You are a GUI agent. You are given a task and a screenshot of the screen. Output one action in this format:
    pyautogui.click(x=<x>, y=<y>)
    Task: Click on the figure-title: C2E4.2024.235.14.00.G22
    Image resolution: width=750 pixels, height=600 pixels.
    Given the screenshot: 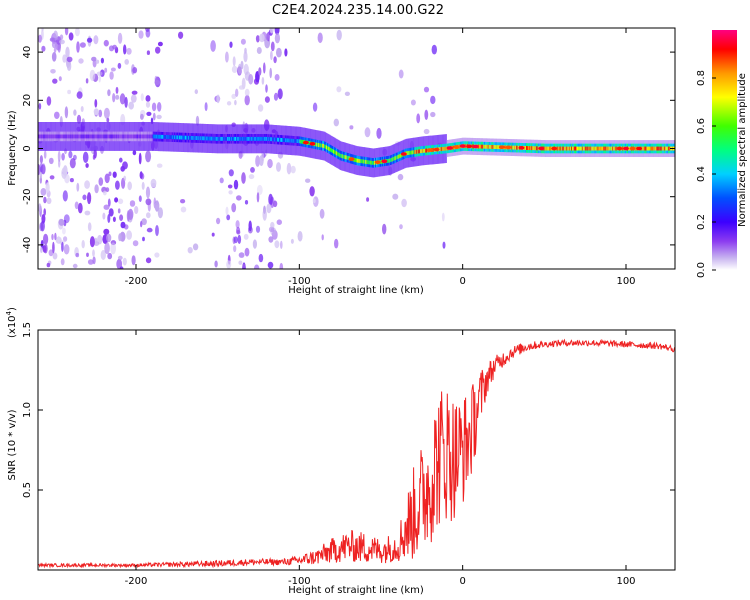 What is the action you would take?
    pyautogui.click(x=358, y=10)
    